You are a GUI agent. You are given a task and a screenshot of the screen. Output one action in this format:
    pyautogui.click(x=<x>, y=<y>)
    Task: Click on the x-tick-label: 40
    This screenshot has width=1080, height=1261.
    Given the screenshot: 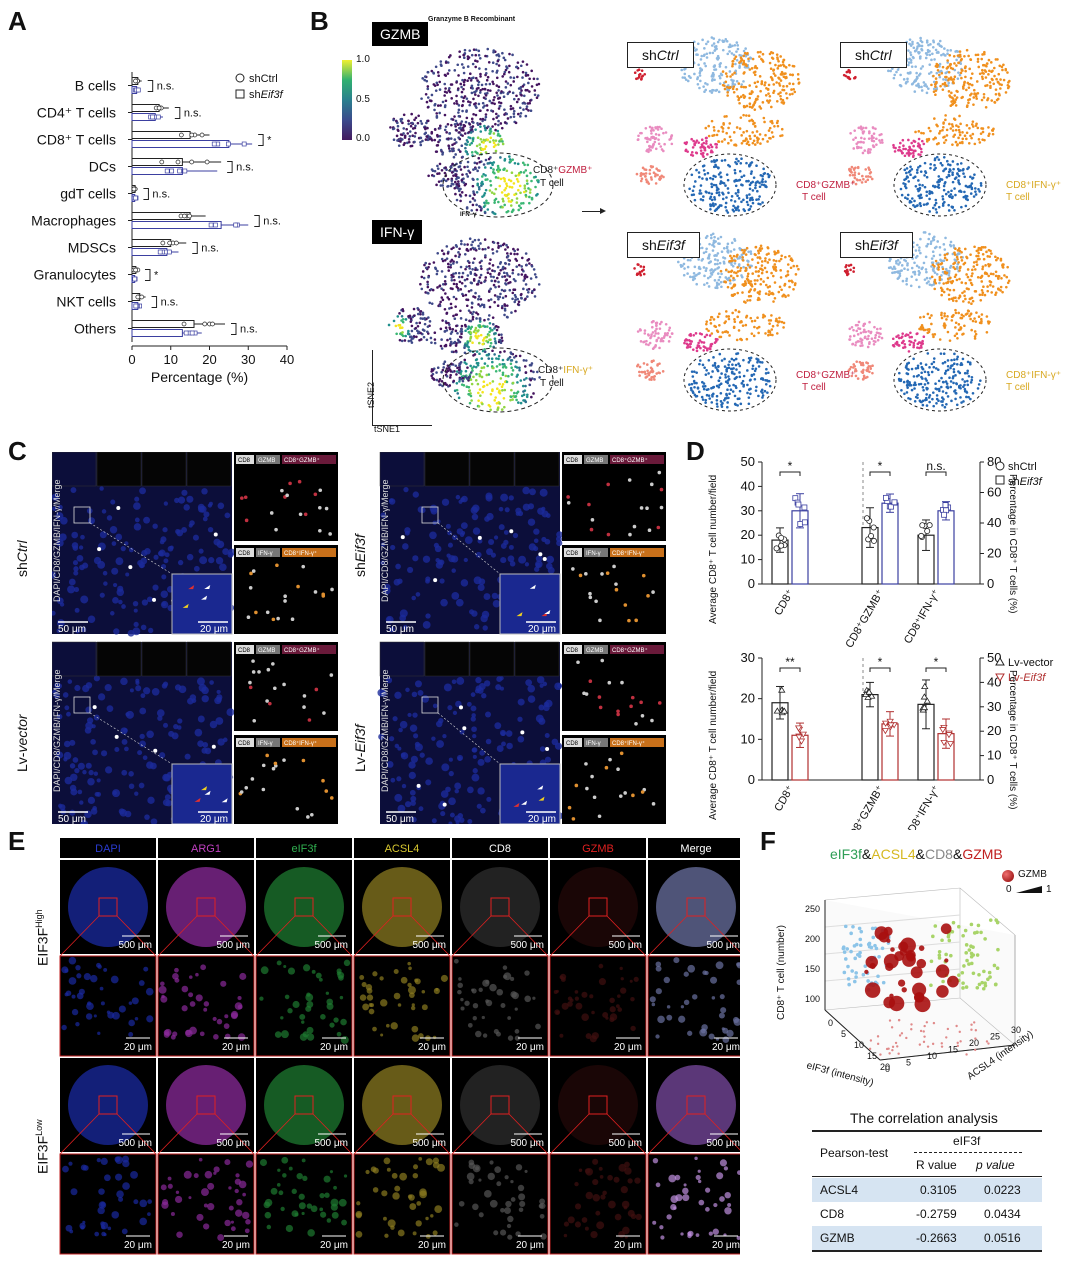 What is the action you would take?
    pyautogui.click(x=287, y=359)
    